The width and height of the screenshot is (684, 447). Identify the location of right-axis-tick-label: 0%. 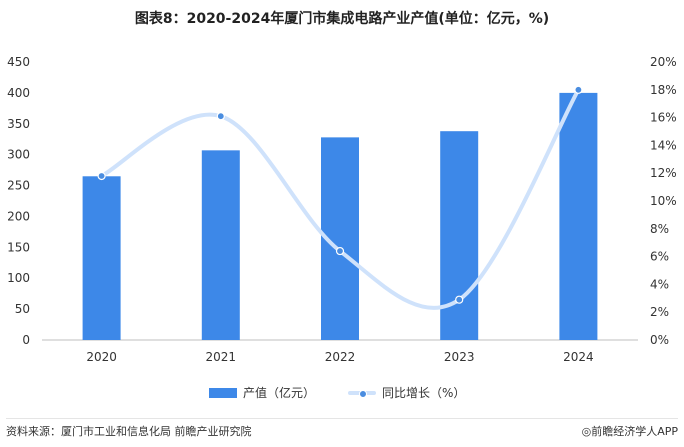
(659, 340).